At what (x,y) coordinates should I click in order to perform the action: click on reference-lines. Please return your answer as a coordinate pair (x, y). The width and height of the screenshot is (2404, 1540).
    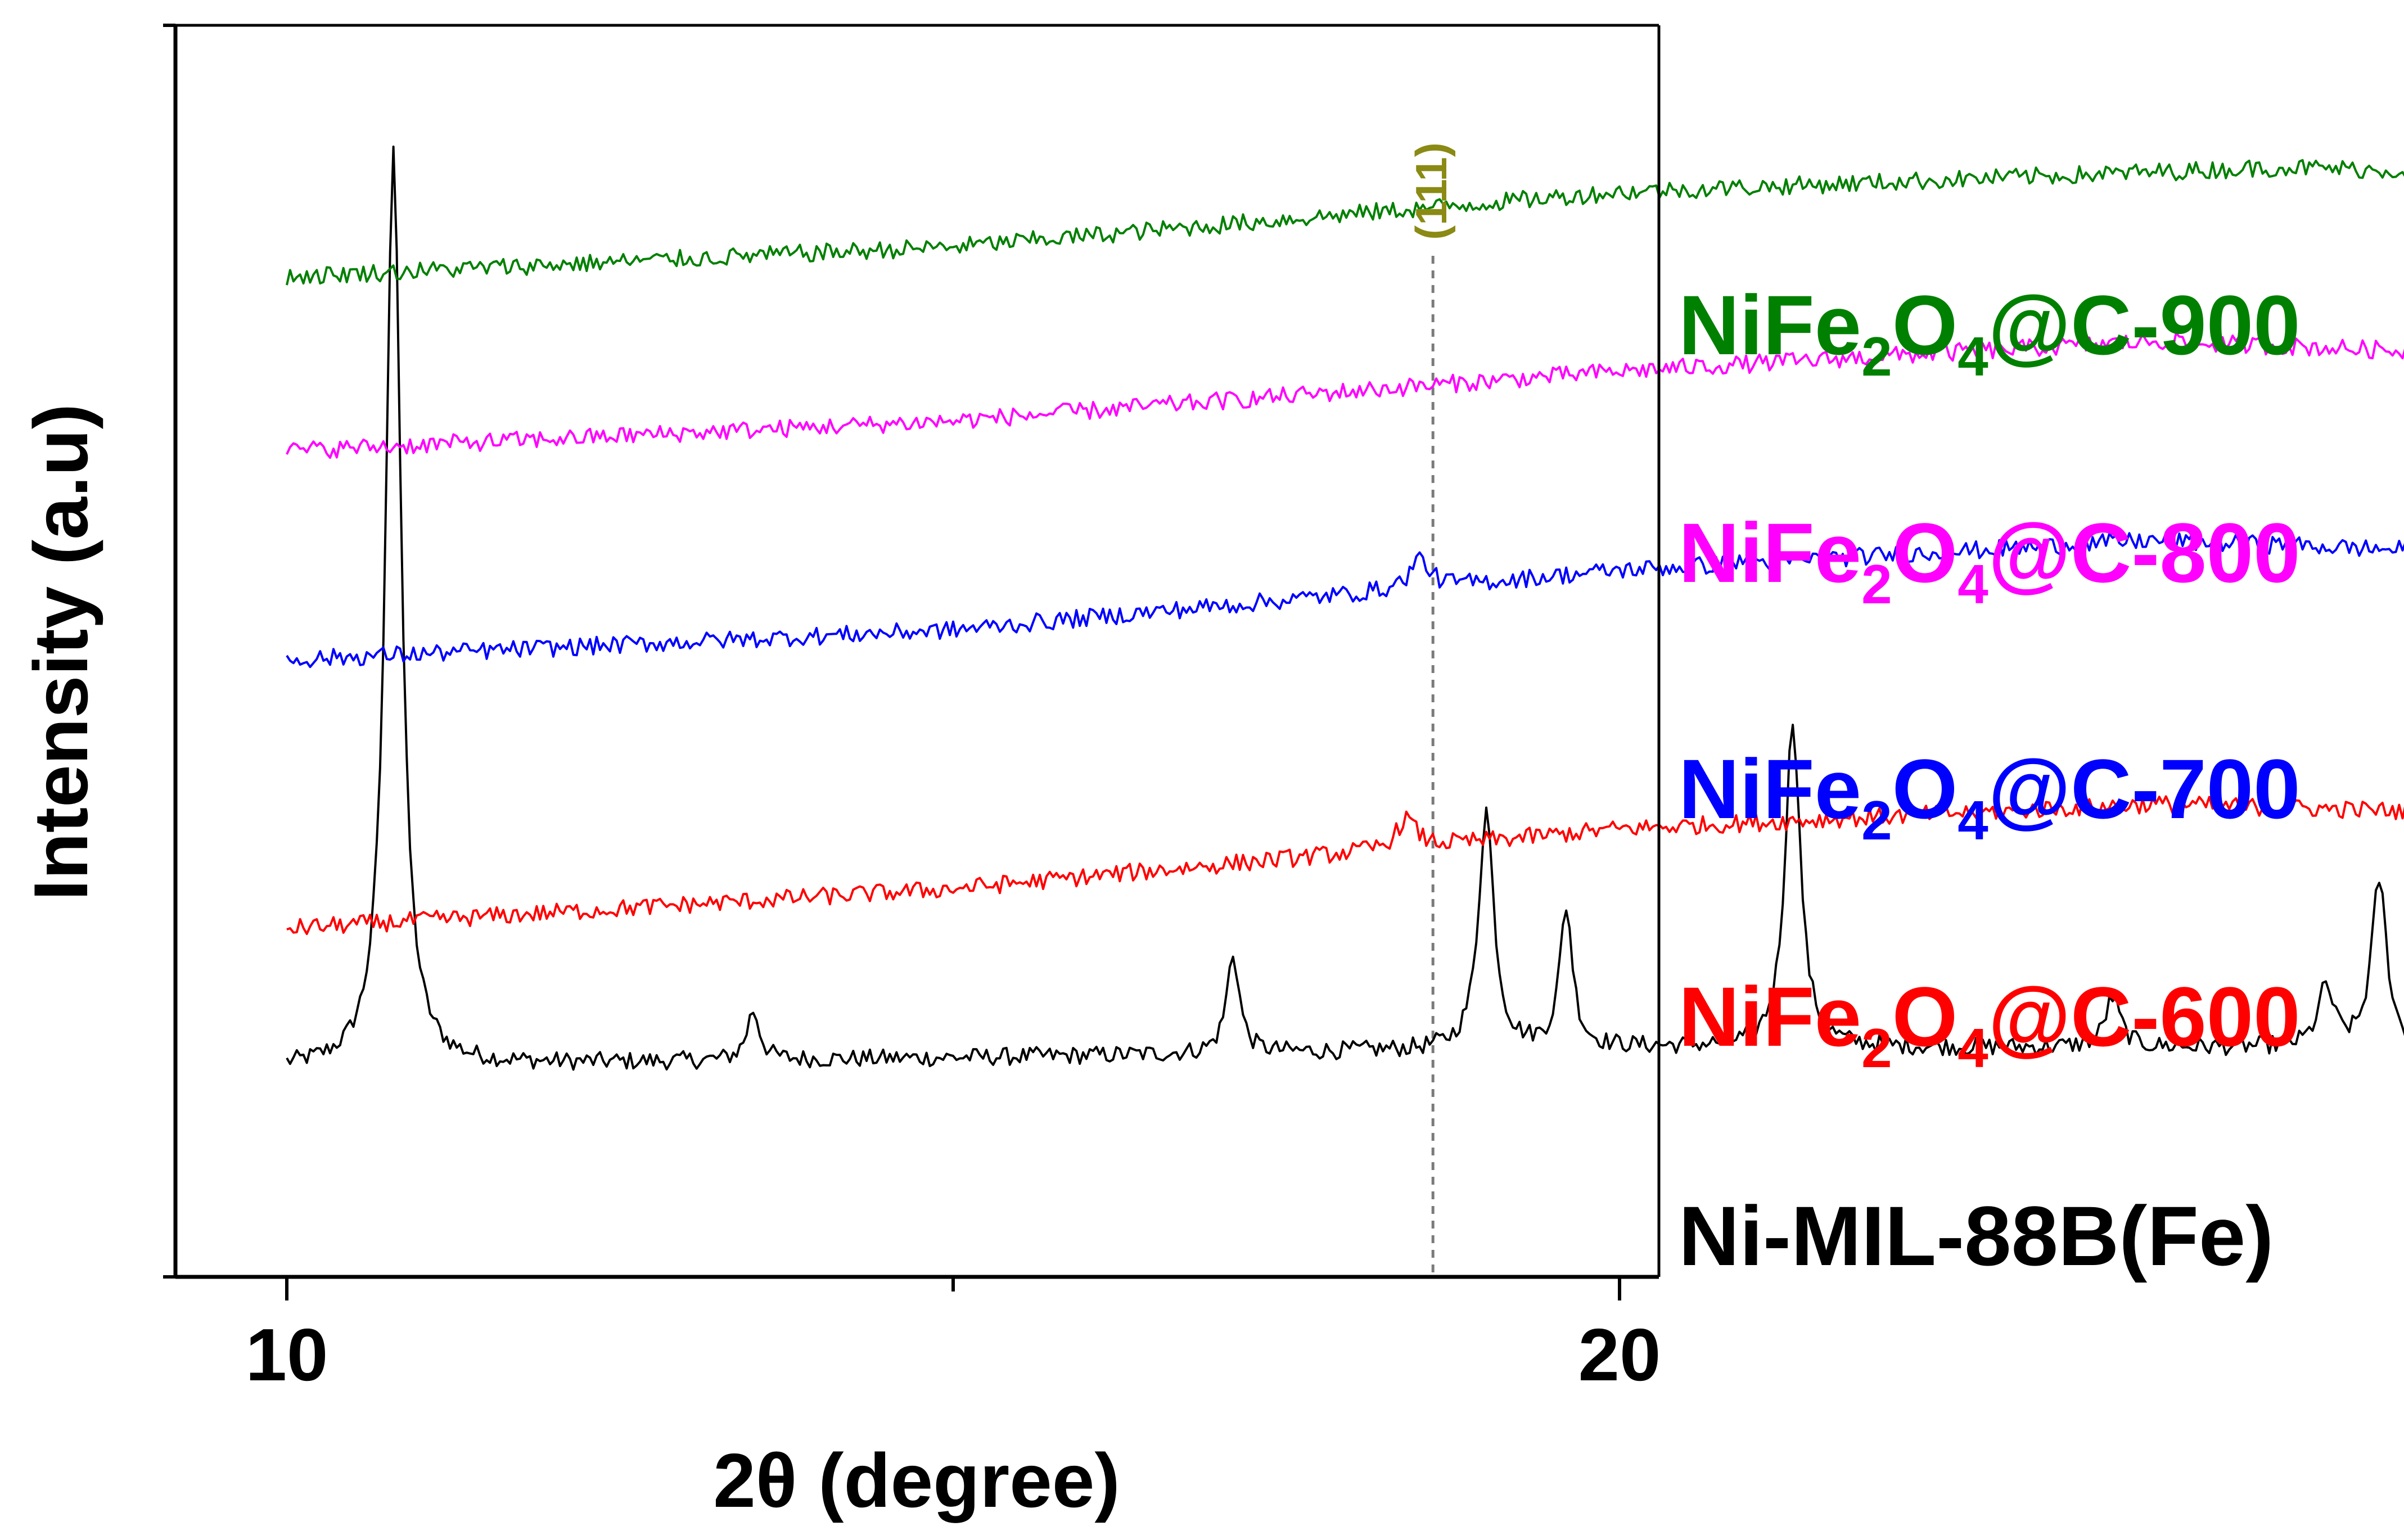
    Looking at the image, I should click on (1433, 766).